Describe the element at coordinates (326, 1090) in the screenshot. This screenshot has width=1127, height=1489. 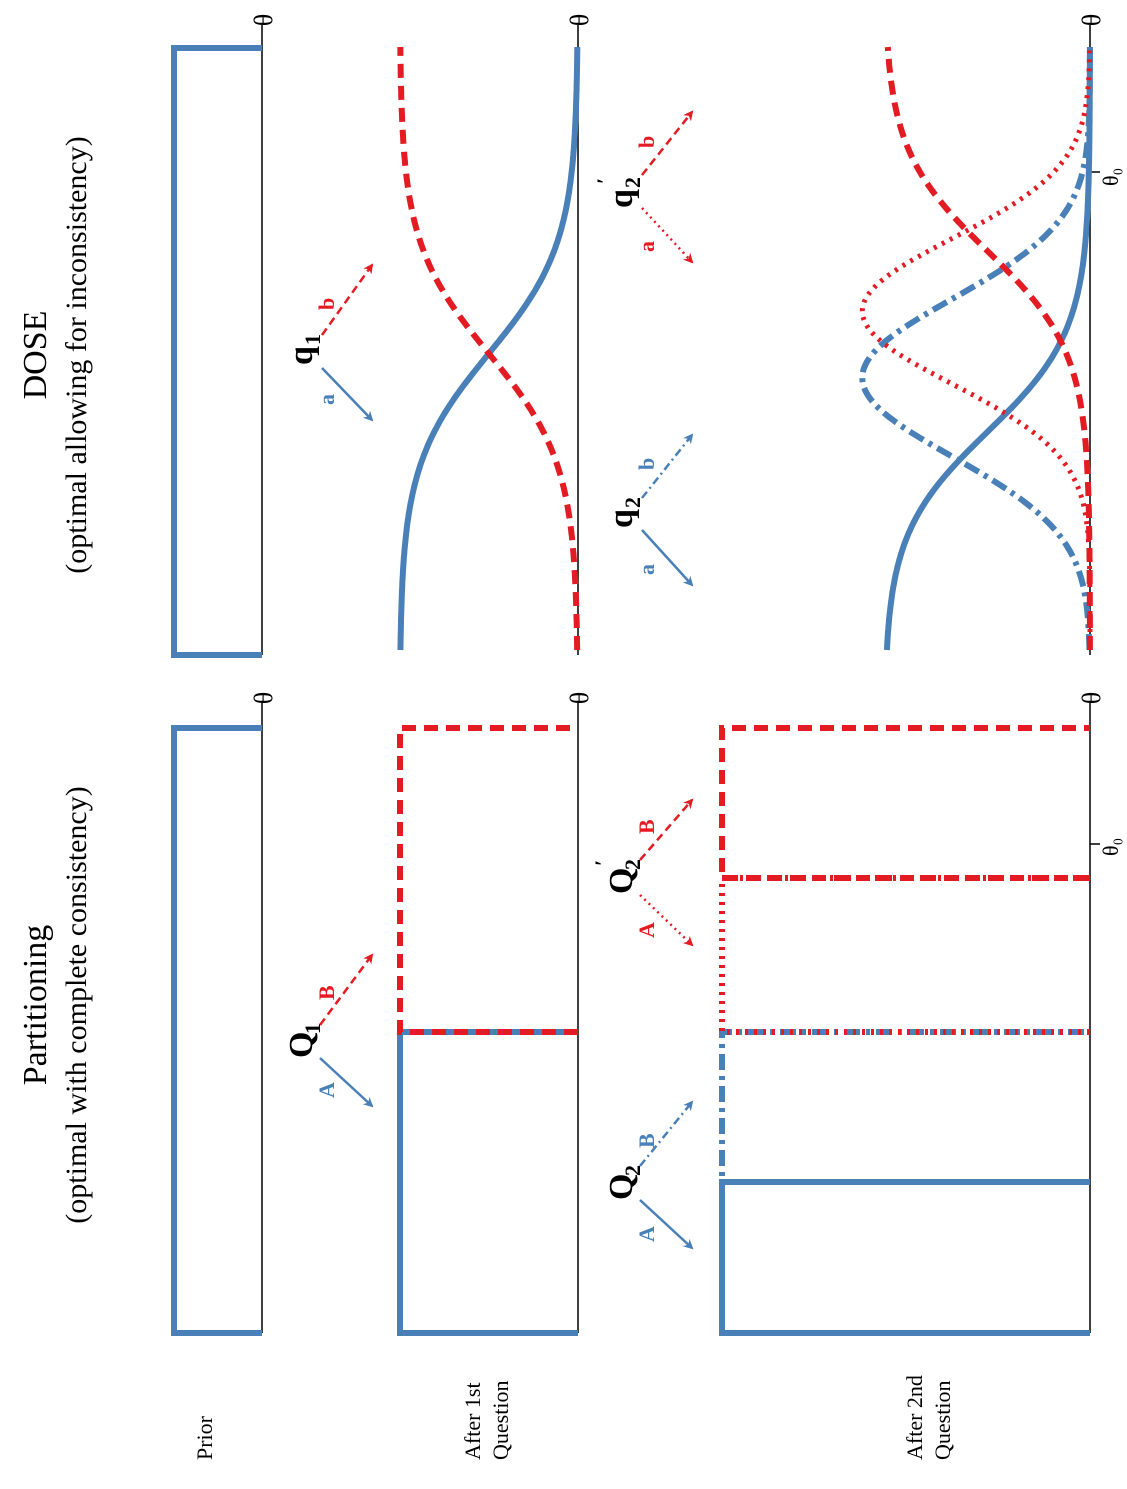
I see `q1-branch-a-label: A` at that location.